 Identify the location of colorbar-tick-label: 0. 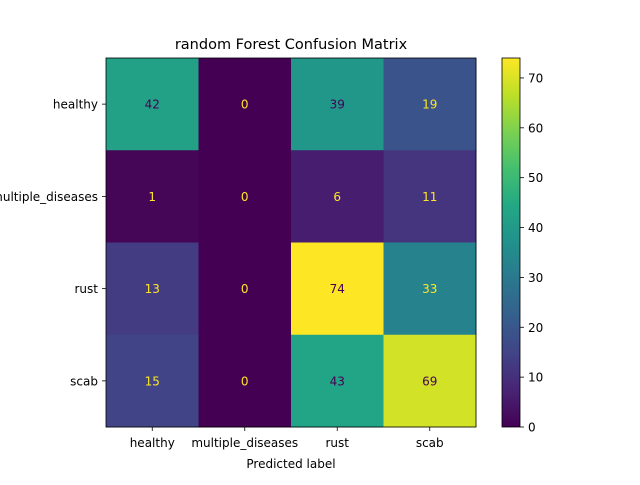
(532, 428).